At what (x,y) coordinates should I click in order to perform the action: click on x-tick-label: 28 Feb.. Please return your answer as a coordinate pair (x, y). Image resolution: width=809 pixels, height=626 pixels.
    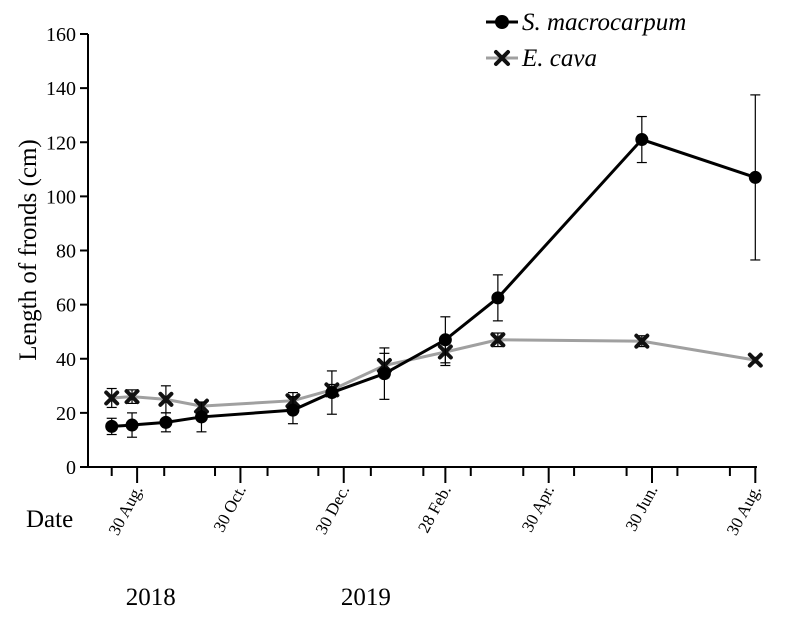
    Looking at the image, I should click on (434, 509).